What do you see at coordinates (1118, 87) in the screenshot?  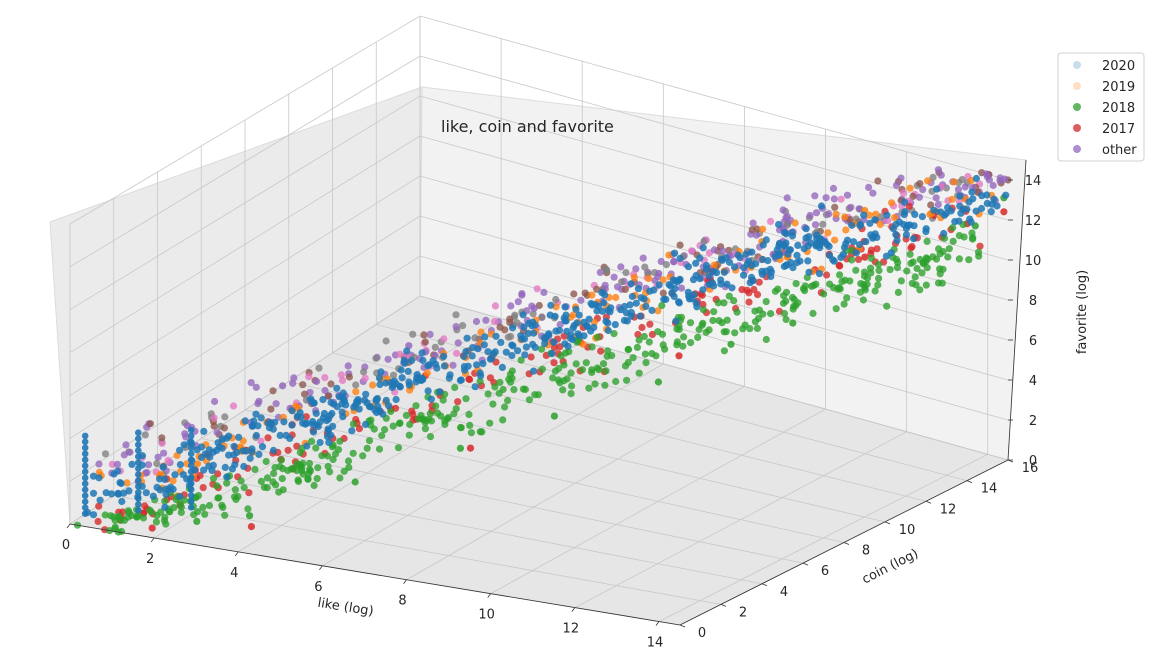 I see `legend-label-2019: 2019` at bounding box center [1118, 87].